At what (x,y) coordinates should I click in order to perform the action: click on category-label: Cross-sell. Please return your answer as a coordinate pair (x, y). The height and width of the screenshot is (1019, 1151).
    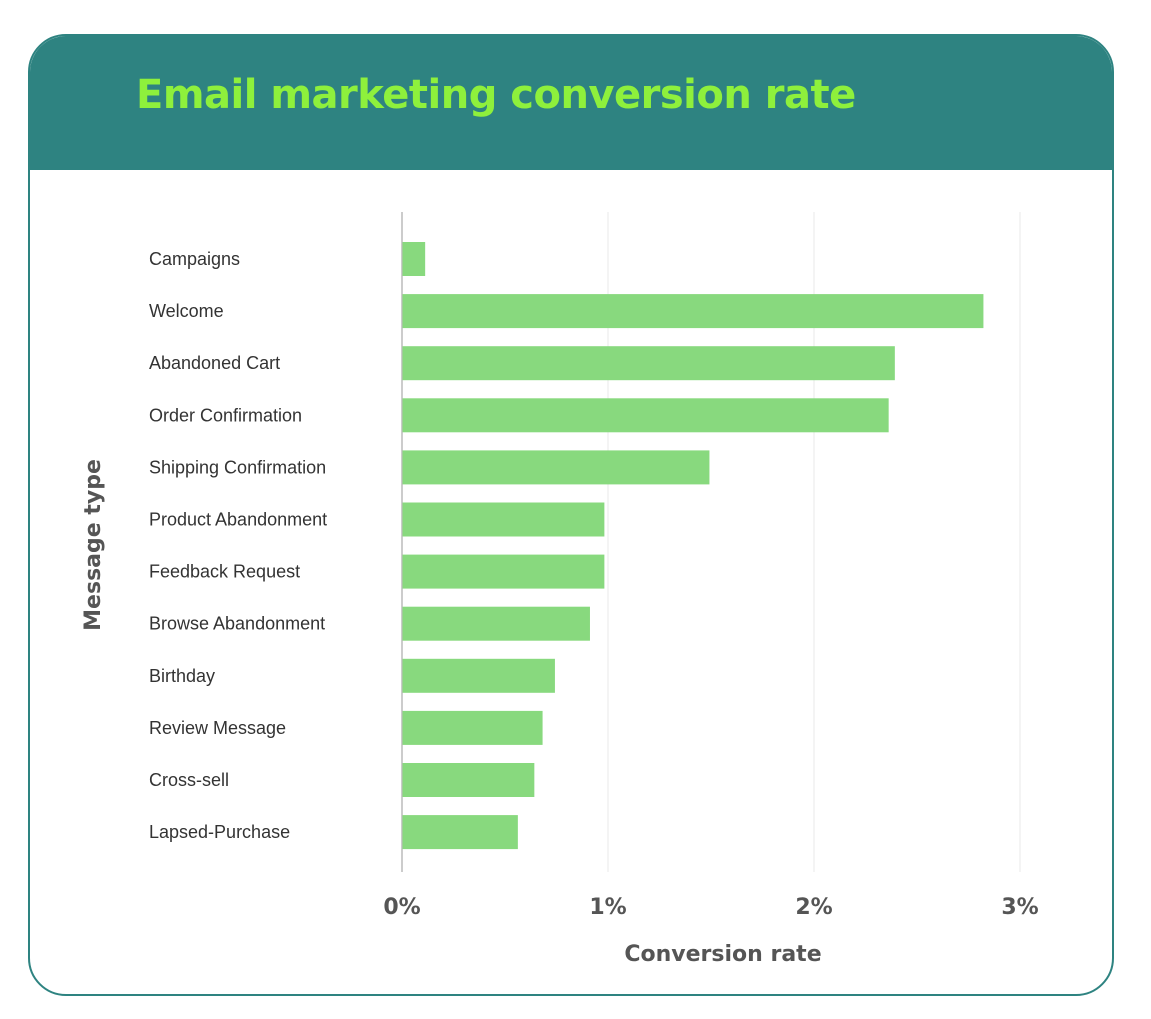
    Looking at the image, I should click on (189, 780).